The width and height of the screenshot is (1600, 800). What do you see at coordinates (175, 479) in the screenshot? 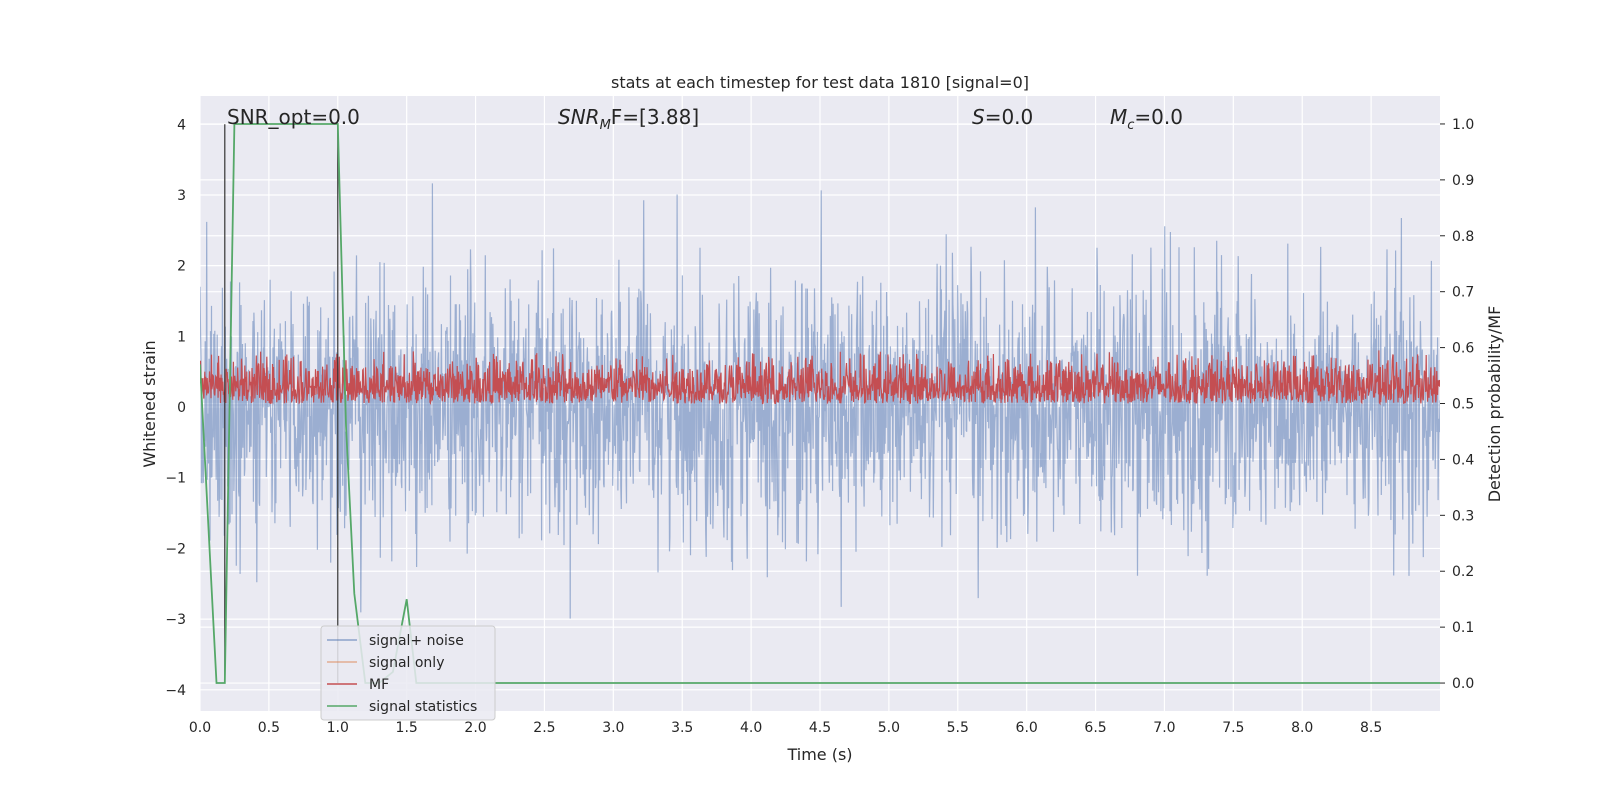
I see `y-left-tick-label: −1` at bounding box center [175, 479].